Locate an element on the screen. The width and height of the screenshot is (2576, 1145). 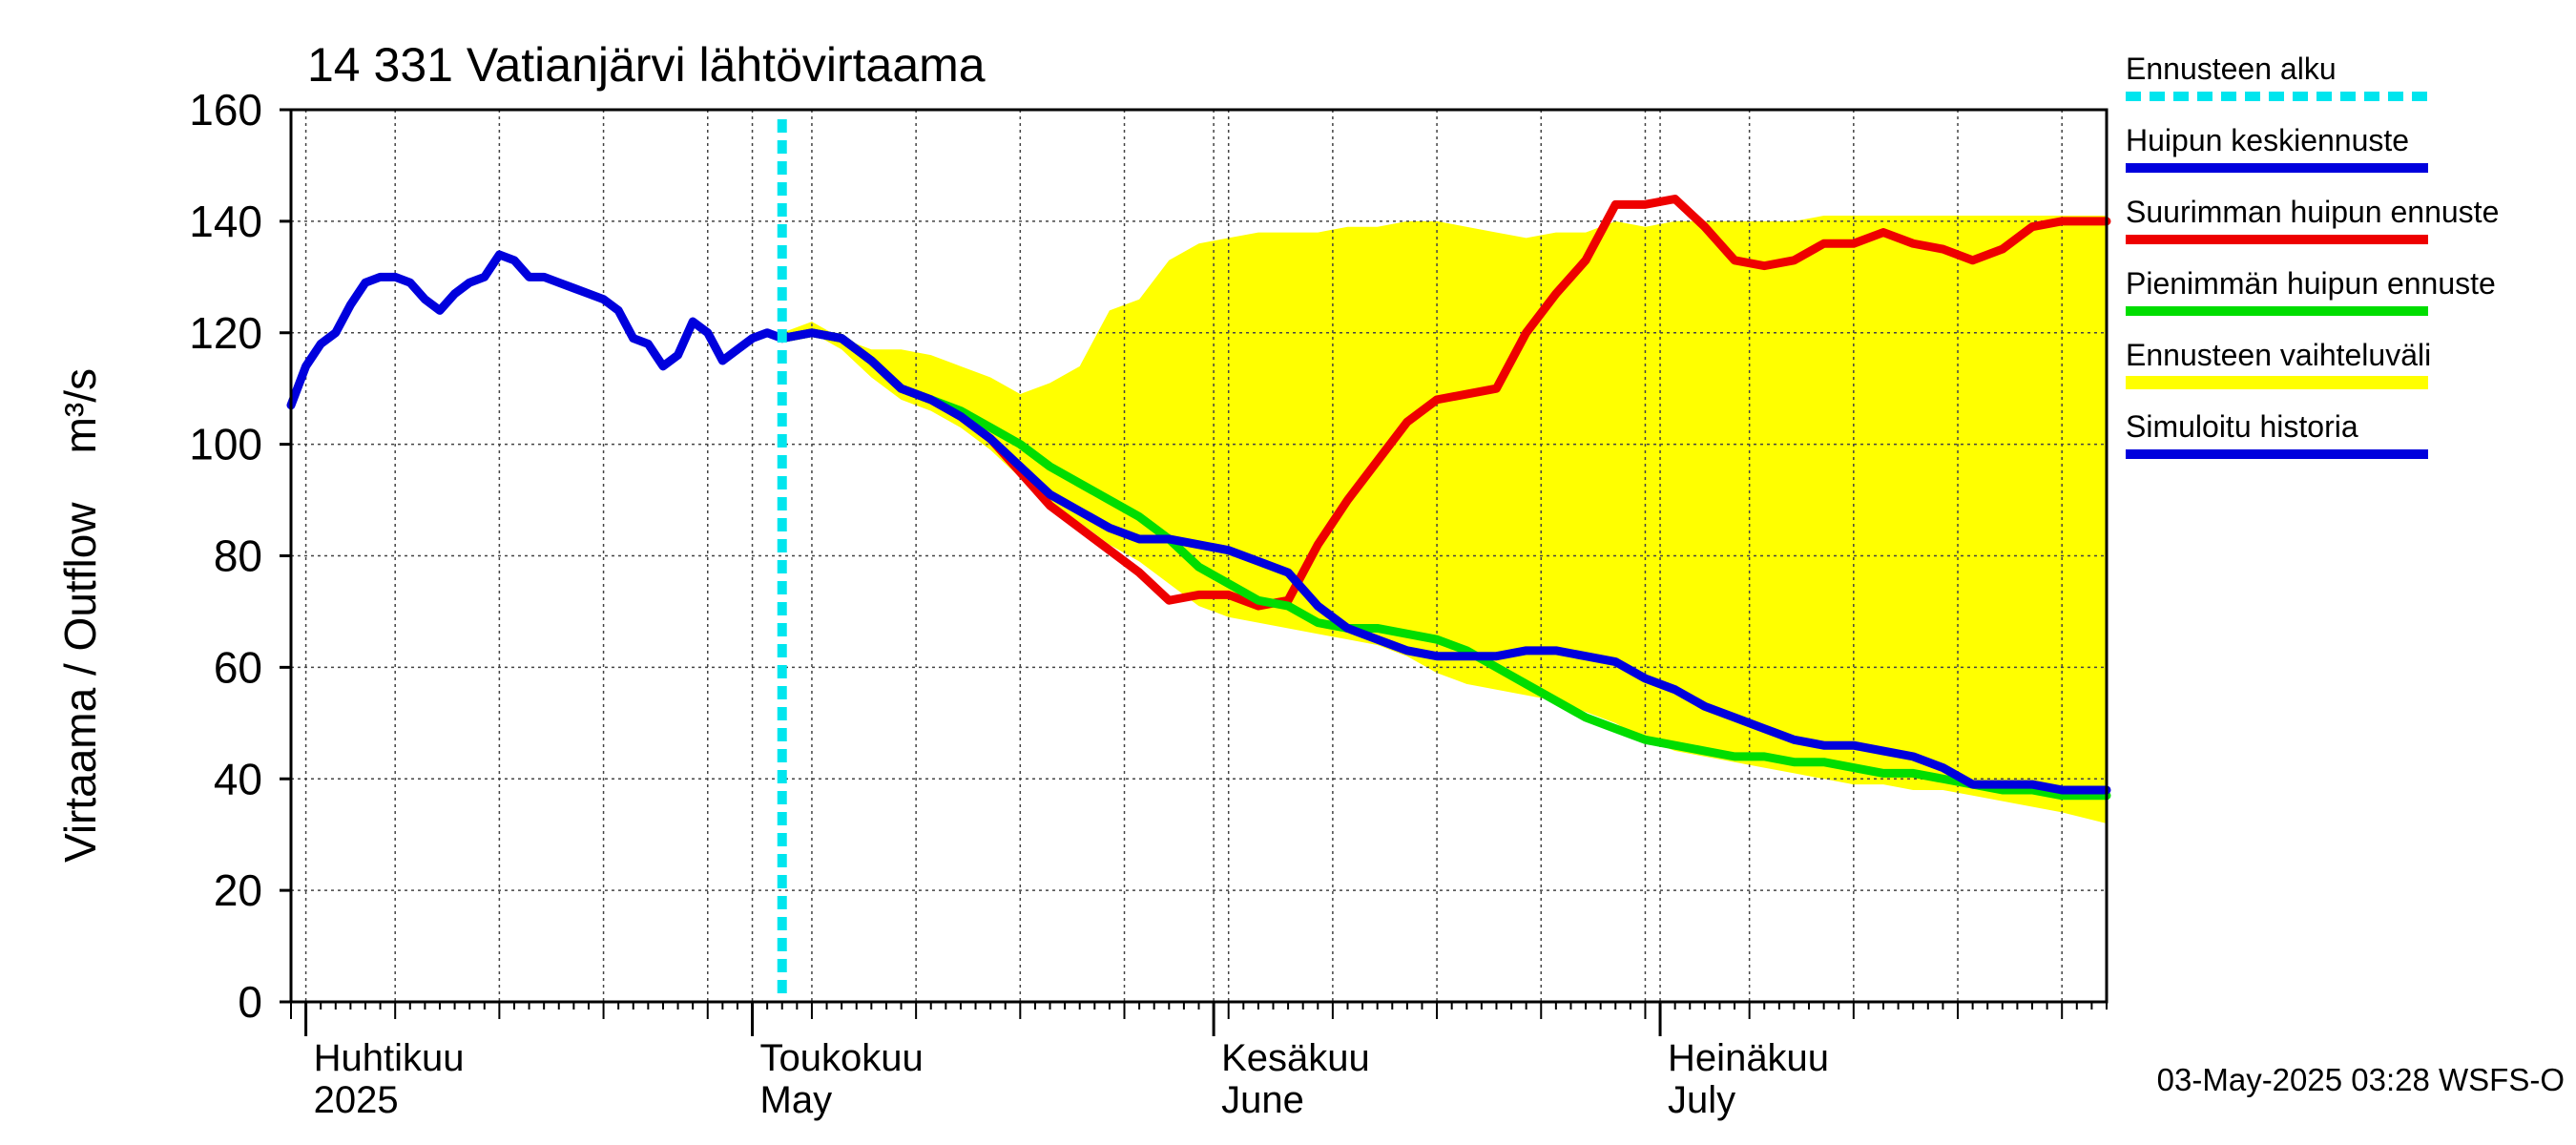
y-axis-label: Virtaama / Outflow m³/s is located at coordinates (80, 615).